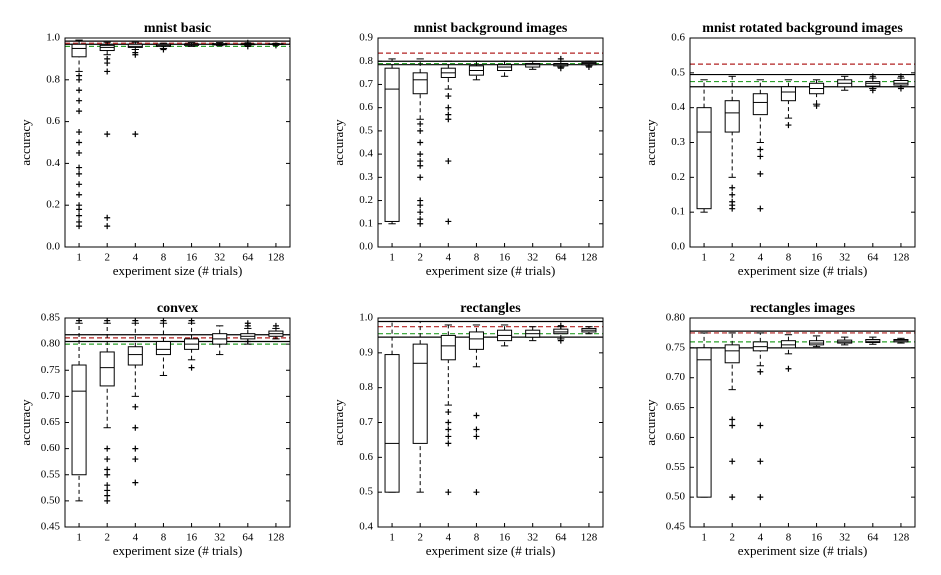  What do you see at coordinates (53, 205) in the screenshot?
I see `y-tick-label: 0.2` at bounding box center [53, 205].